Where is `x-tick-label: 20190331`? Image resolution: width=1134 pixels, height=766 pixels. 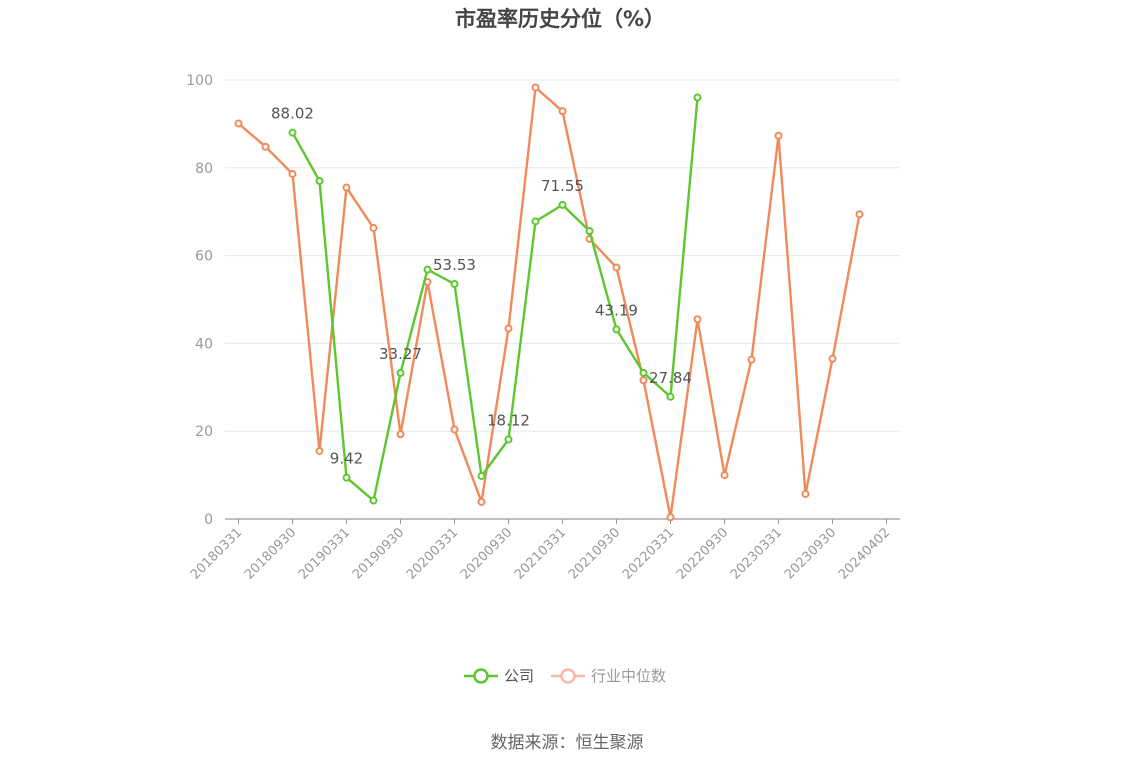
x-tick-label: 20190331 is located at coordinates (324, 553).